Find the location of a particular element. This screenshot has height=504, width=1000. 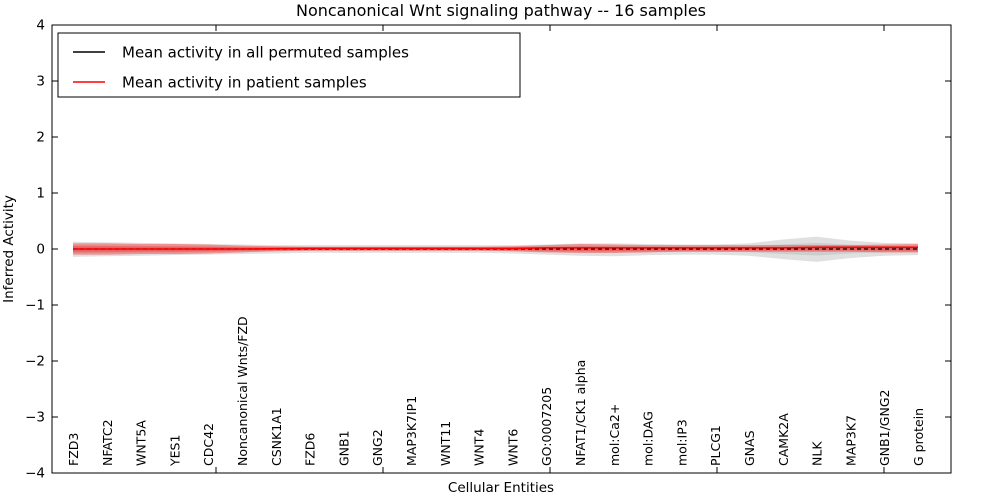

entity-label: mol:DAG is located at coordinates (648, 438).